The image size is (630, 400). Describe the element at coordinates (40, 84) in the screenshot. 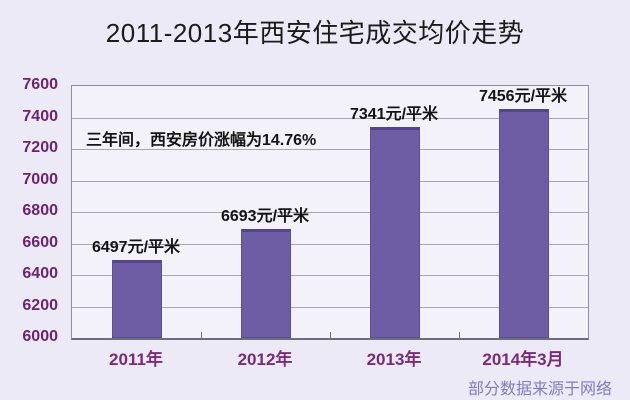

I see `y-axis-label: 7600` at that location.